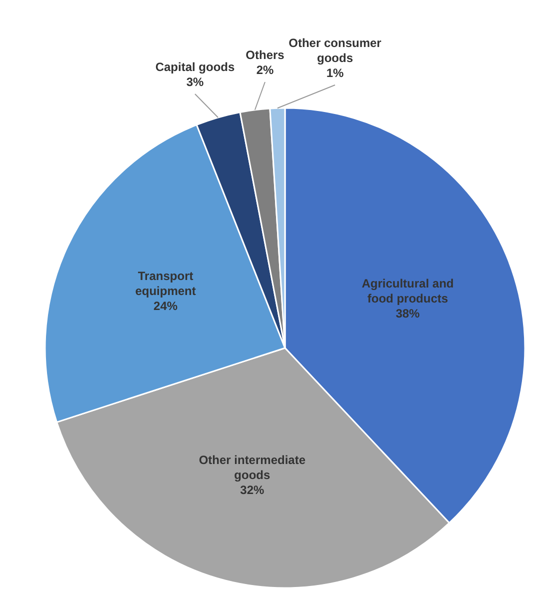  What do you see at coordinates (252, 490) in the screenshot?
I see `data-label: 32%` at bounding box center [252, 490].